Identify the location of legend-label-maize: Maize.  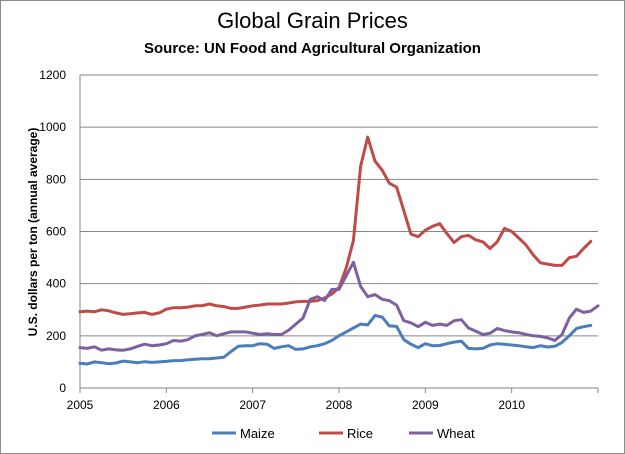
(257, 433).